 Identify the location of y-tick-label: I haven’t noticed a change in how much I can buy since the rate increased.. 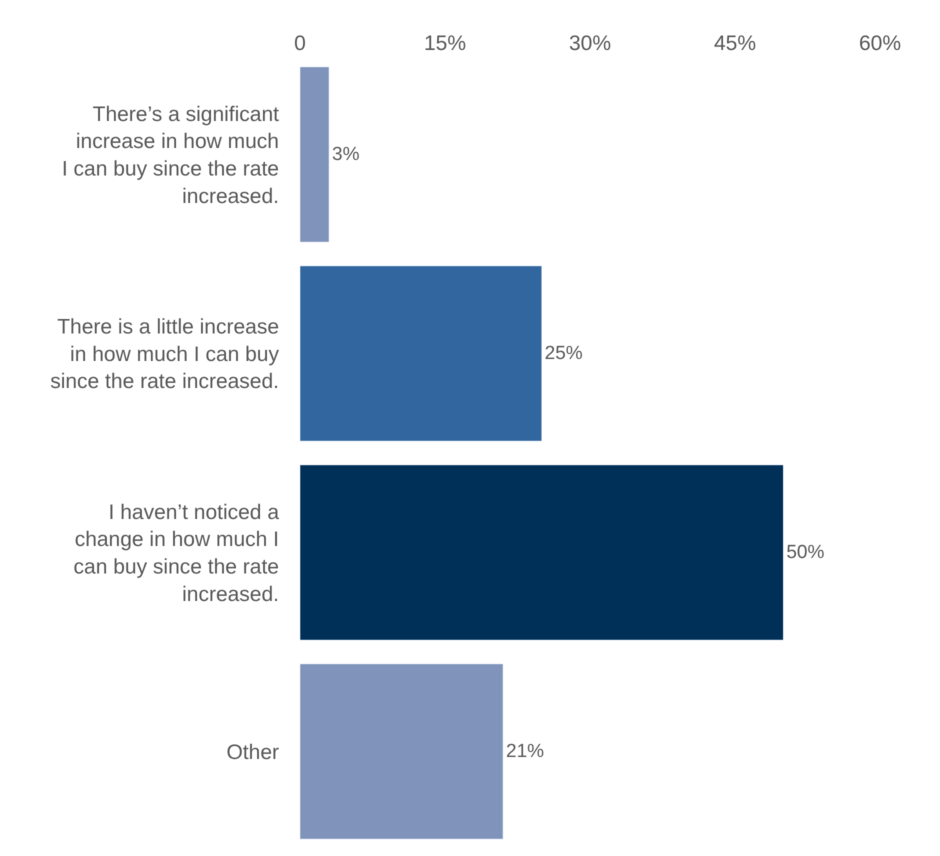
(177, 553).